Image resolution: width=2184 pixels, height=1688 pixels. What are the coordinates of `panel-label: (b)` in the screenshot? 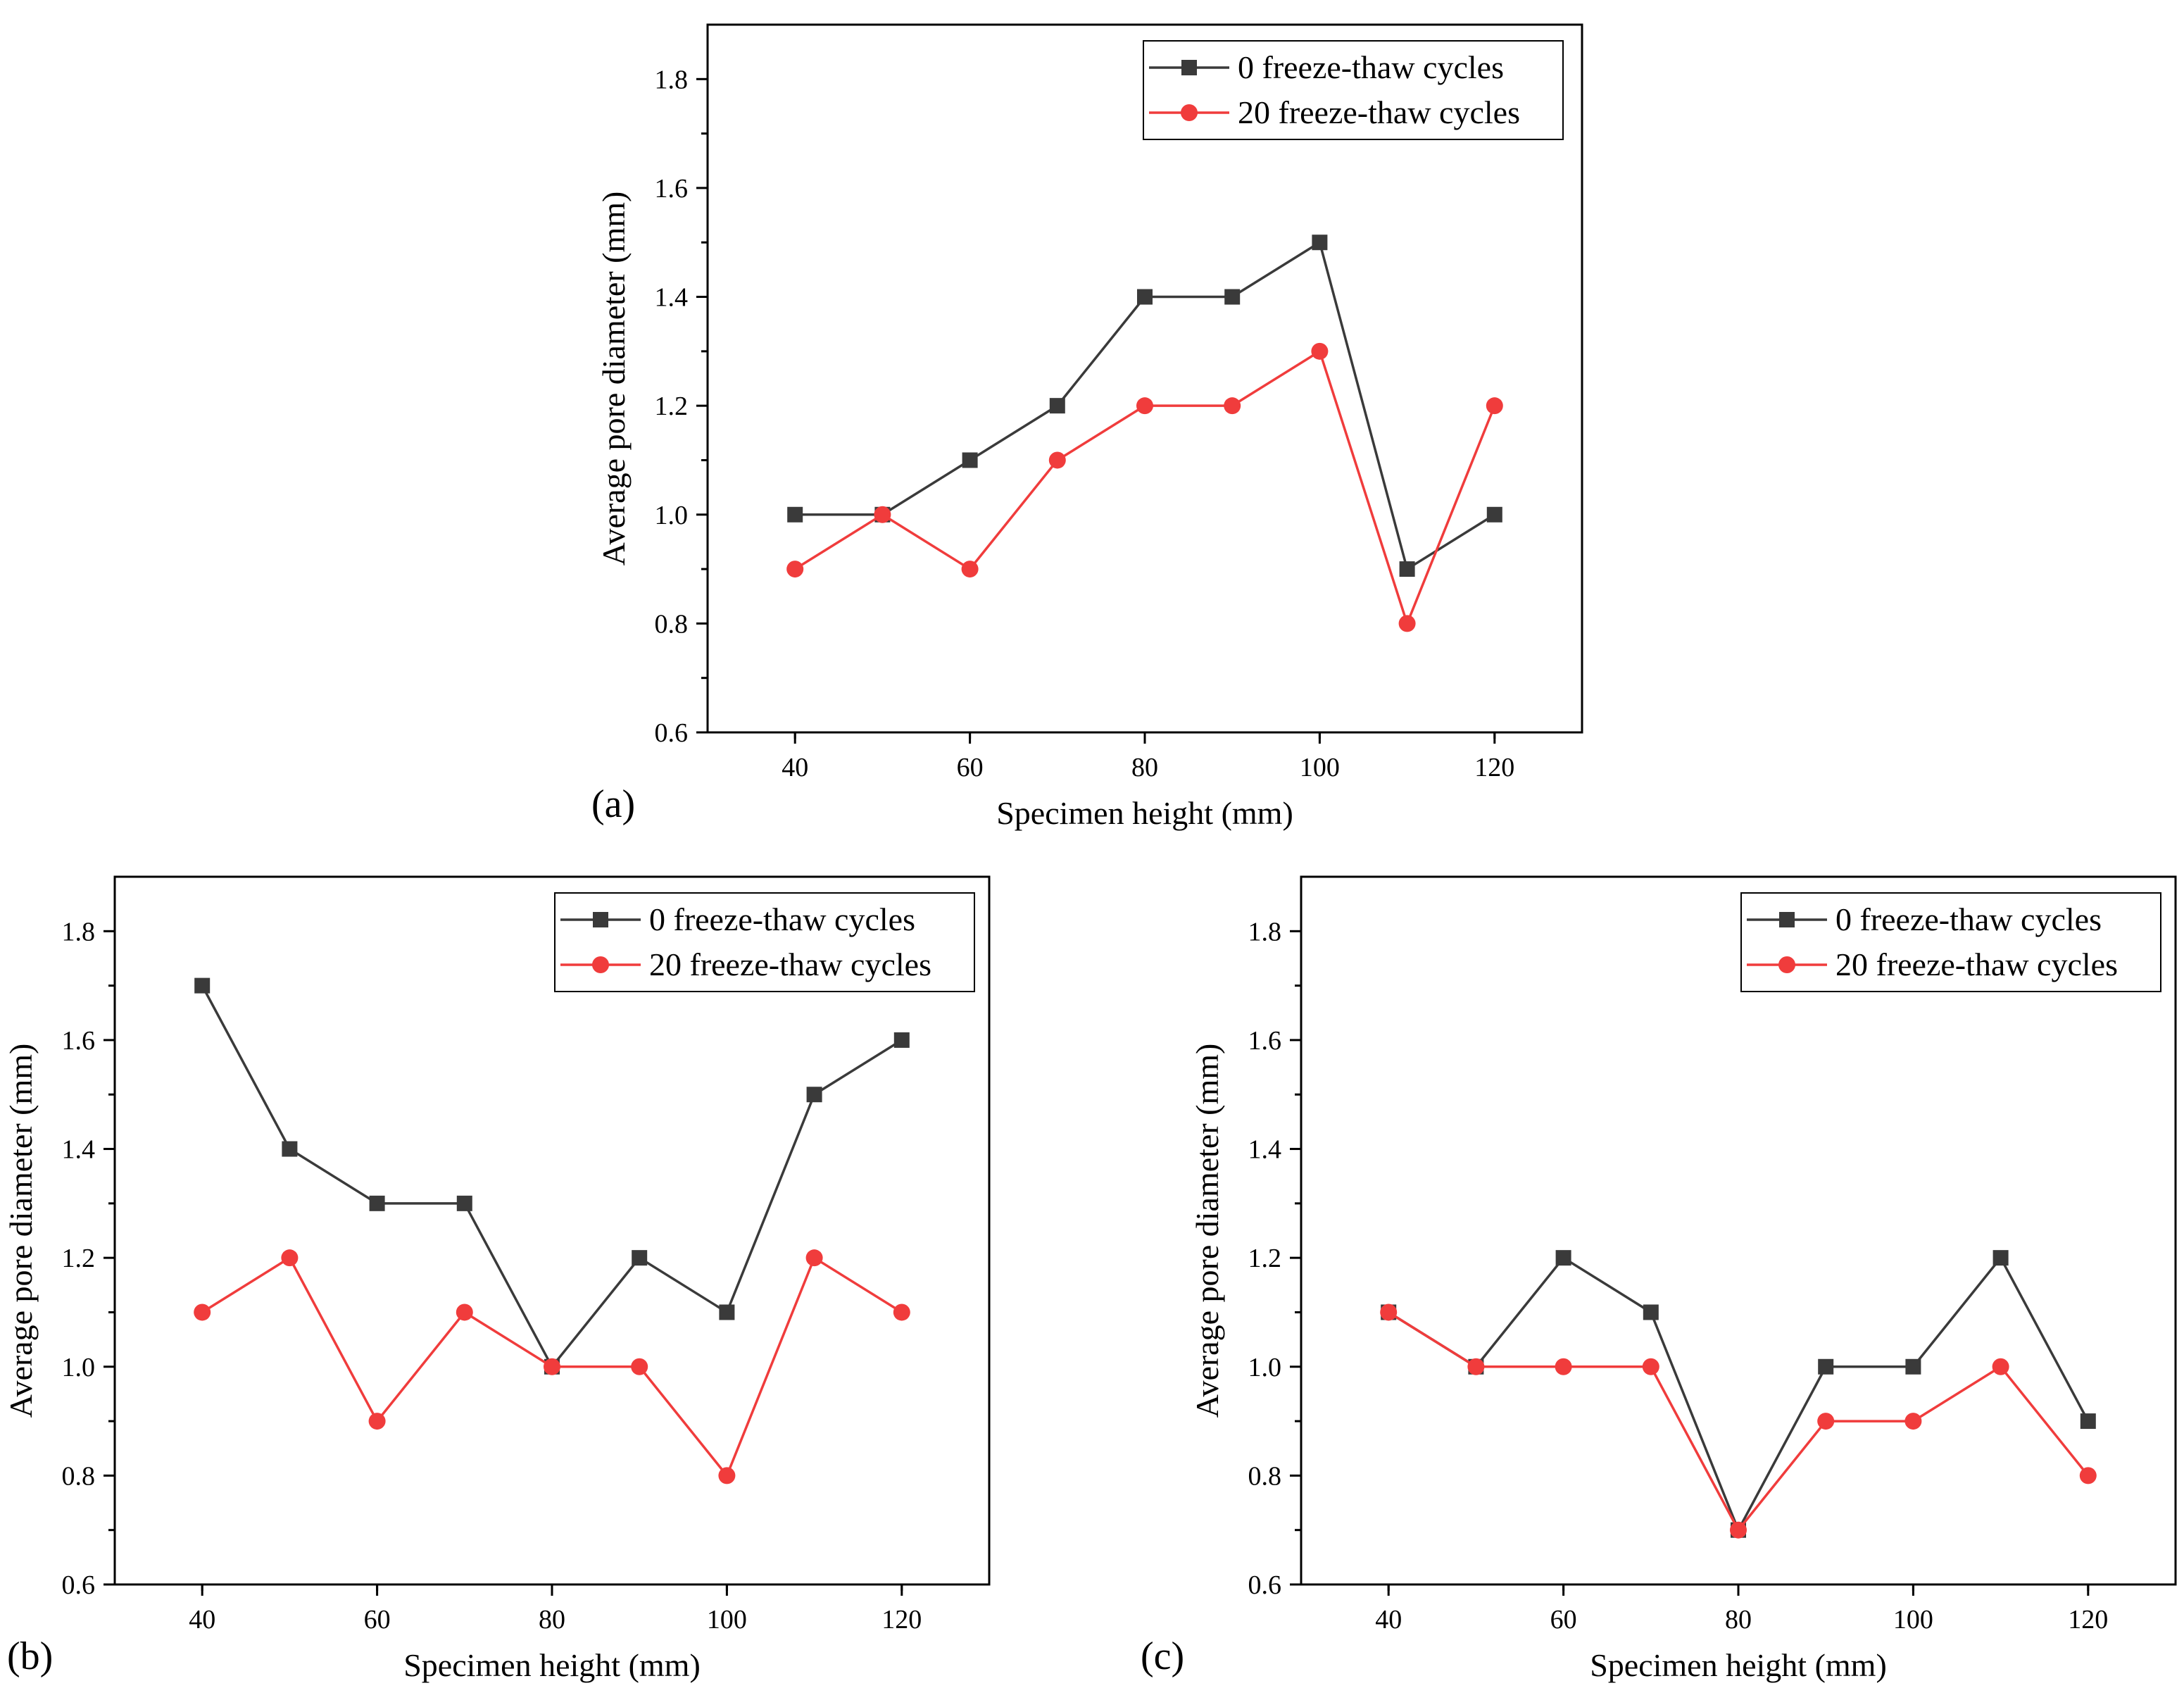 It's located at (30, 1656).